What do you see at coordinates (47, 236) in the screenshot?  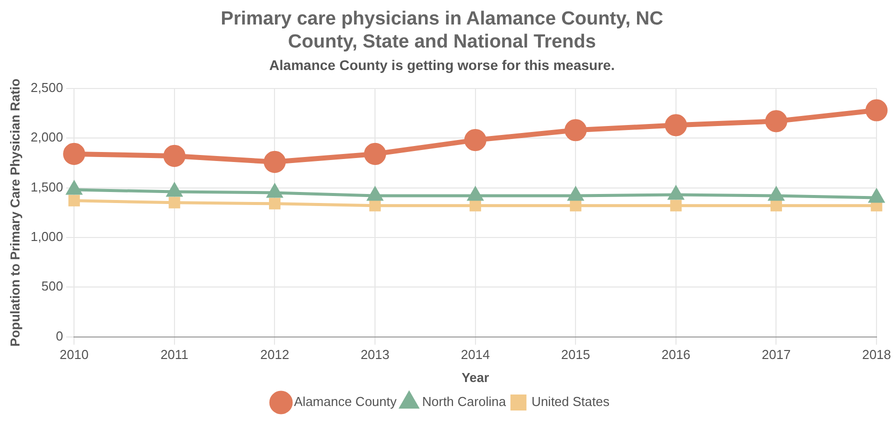 I see `y-tick-label: 1,000` at bounding box center [47, 236].